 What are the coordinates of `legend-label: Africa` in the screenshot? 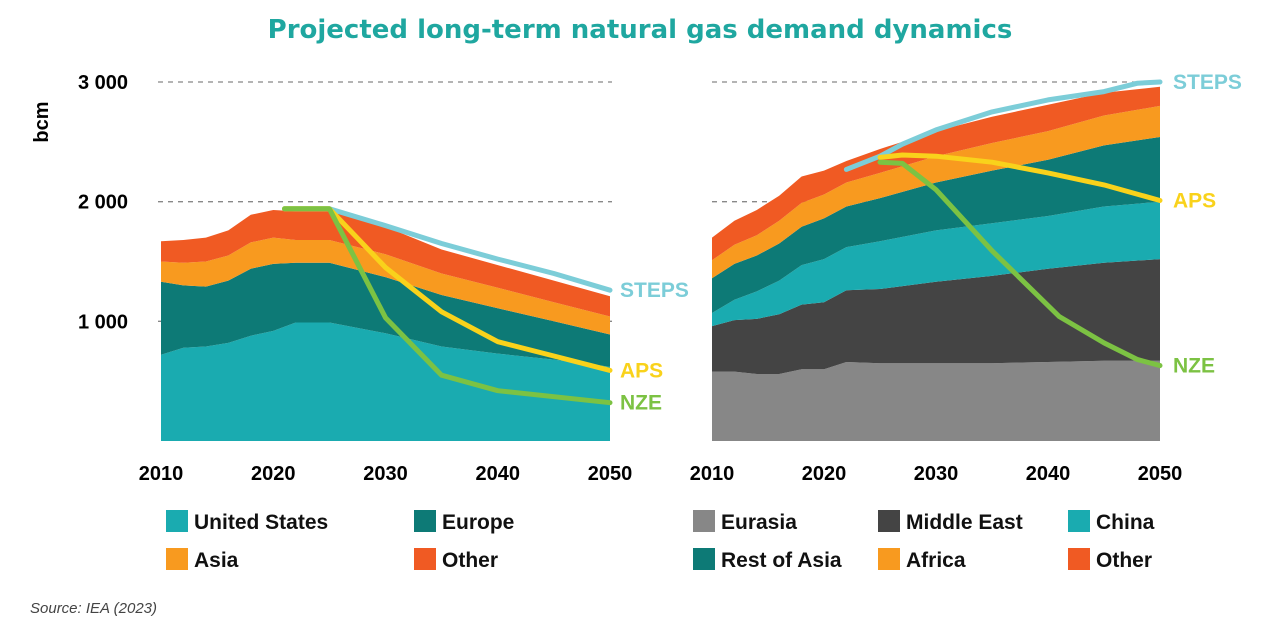 It's located at (936, 560).